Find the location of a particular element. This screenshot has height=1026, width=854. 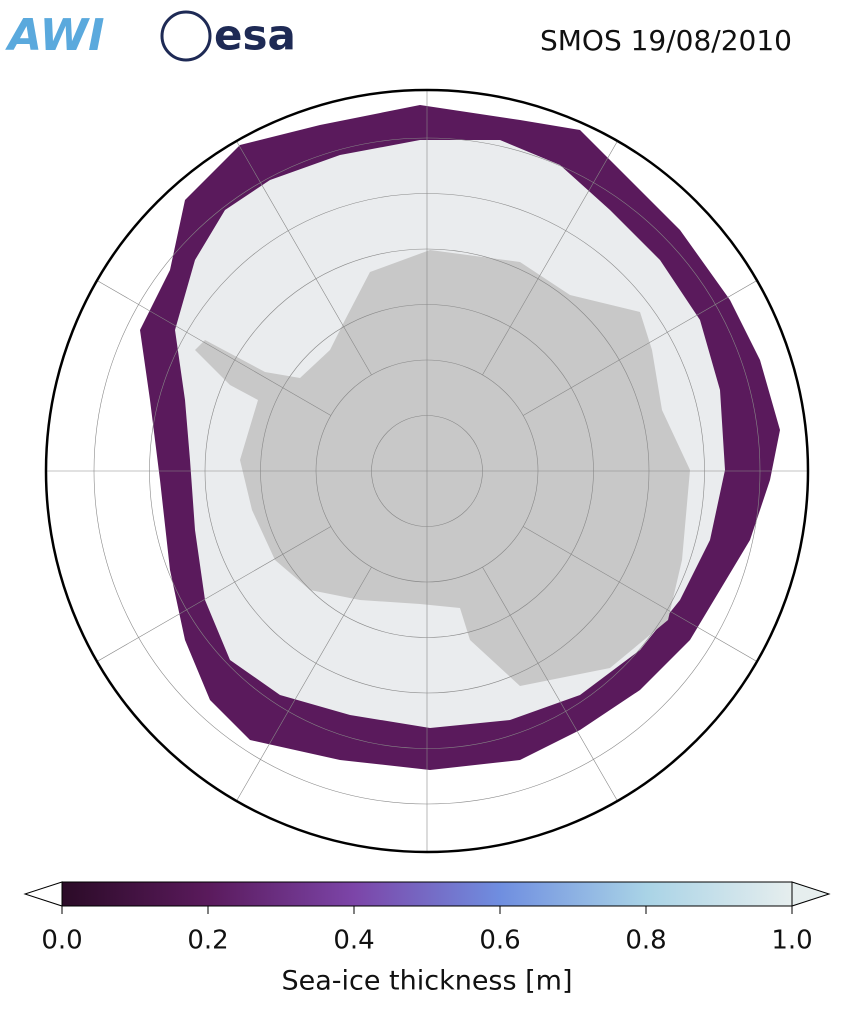

tick-label: 1.0 is located at coordinates (791, 941).